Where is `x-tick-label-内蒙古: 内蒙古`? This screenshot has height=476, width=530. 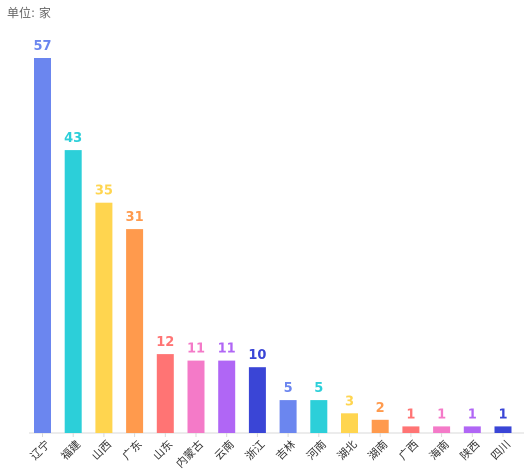 x-tick-label-内蒙古: 内蒙古 is located at coordinates (189, 453).